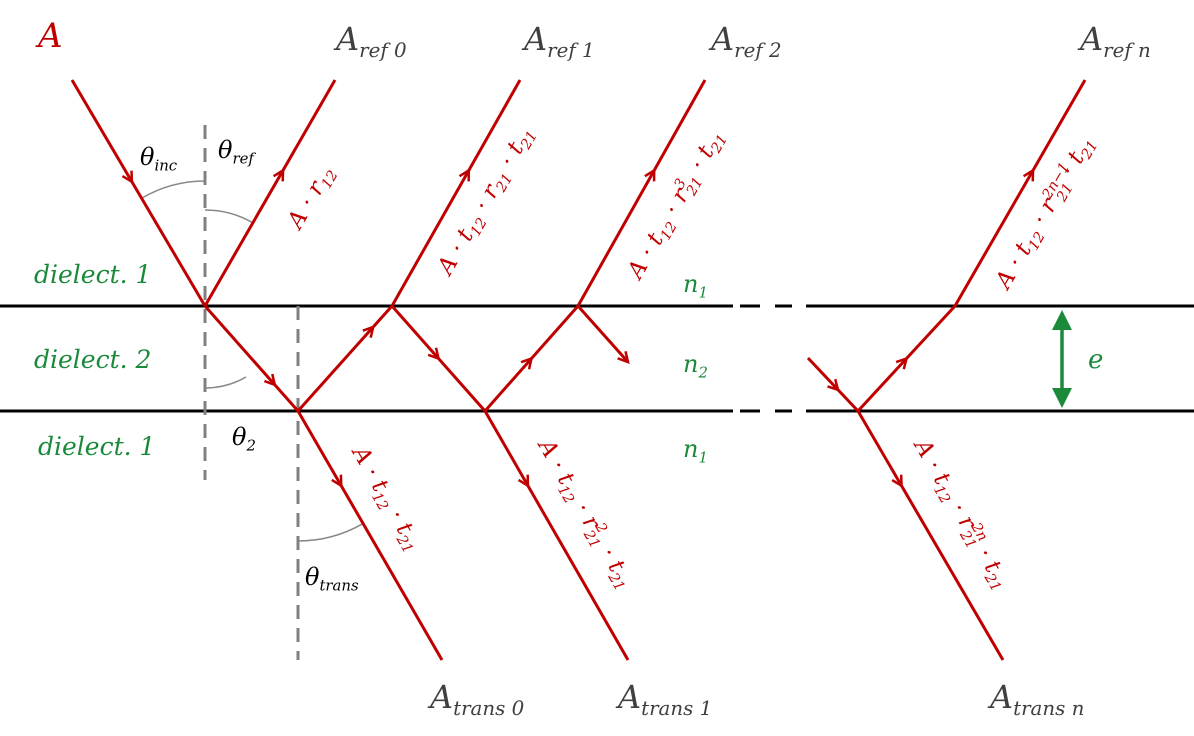 The image size is (1194, 736). Describe the element at coordinates (1114, 41) in the screenshot. I see `reflected-label: Aref n​` at that location.